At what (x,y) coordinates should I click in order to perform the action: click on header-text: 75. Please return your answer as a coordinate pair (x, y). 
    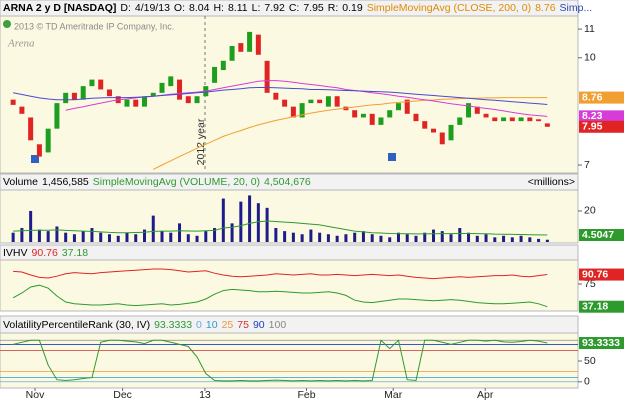
    Looking at the image, I should click on (243, 325).